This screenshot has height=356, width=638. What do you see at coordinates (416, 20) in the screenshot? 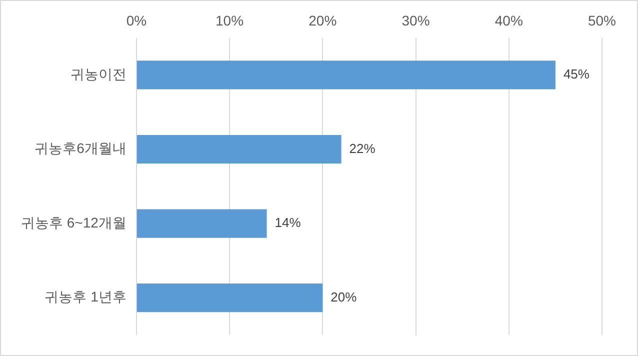
I see `x-tick-label: 30%` at bounding box center [416, 20].